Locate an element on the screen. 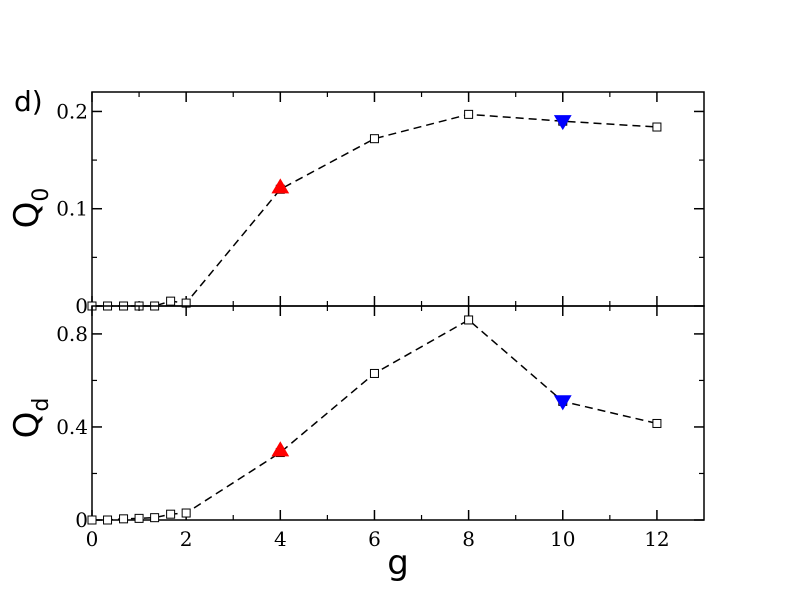 The image size is (792, 612). bottom-y-axis-title: Qd is located at coordinates (30, 418).